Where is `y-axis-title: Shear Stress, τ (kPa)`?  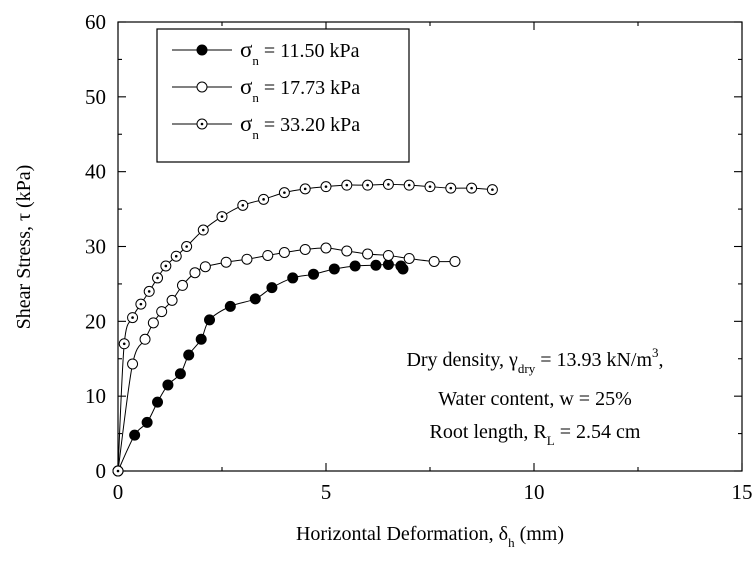 y-axis-title: Shear Stress, τ (kPa) is located at coordinates (24, 247).